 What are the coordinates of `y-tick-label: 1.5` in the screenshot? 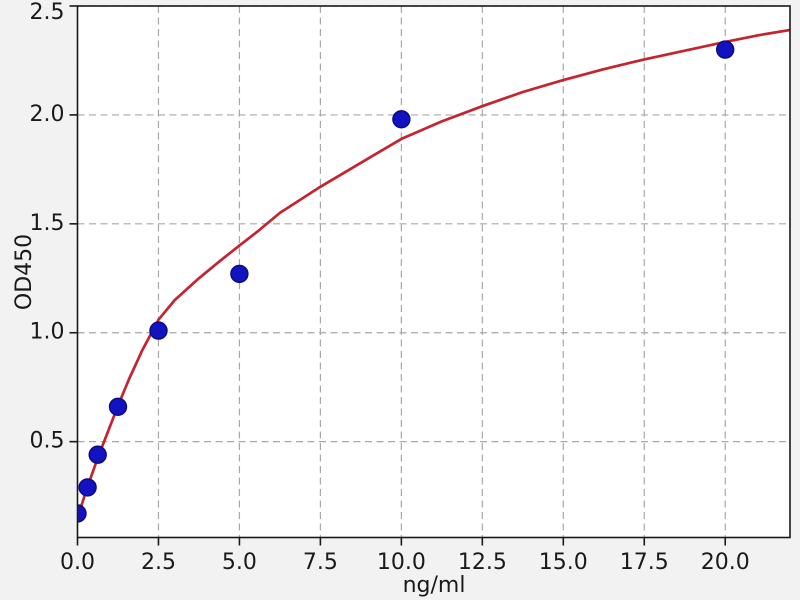 It's located at (47, 223).